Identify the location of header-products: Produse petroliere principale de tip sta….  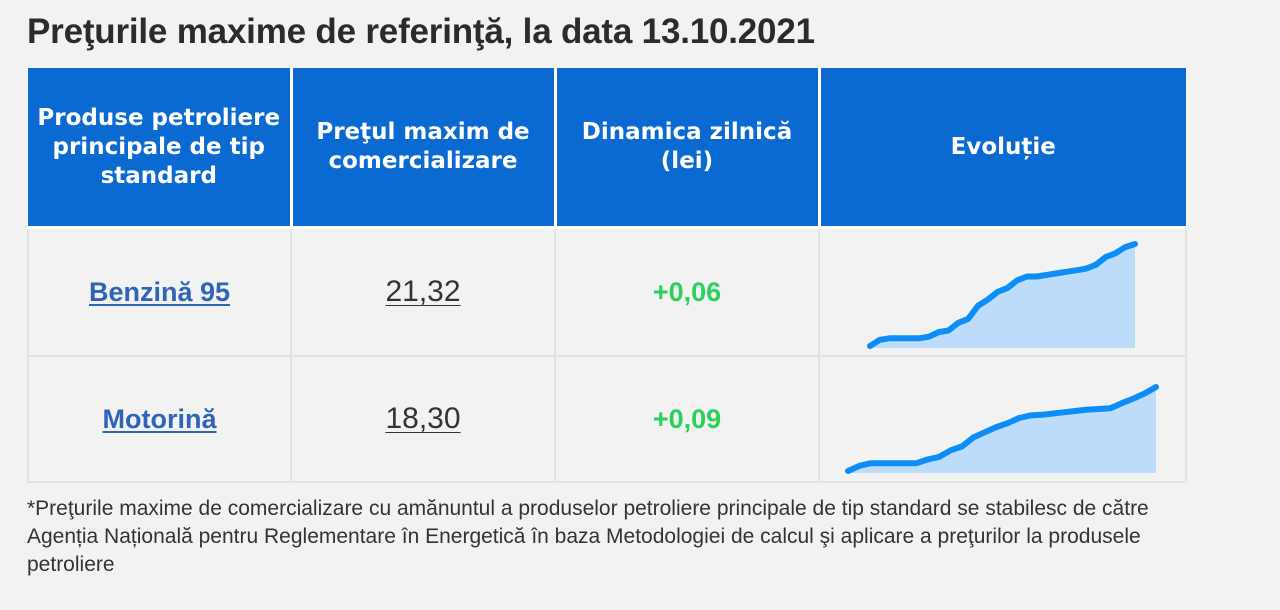
(160, 148).